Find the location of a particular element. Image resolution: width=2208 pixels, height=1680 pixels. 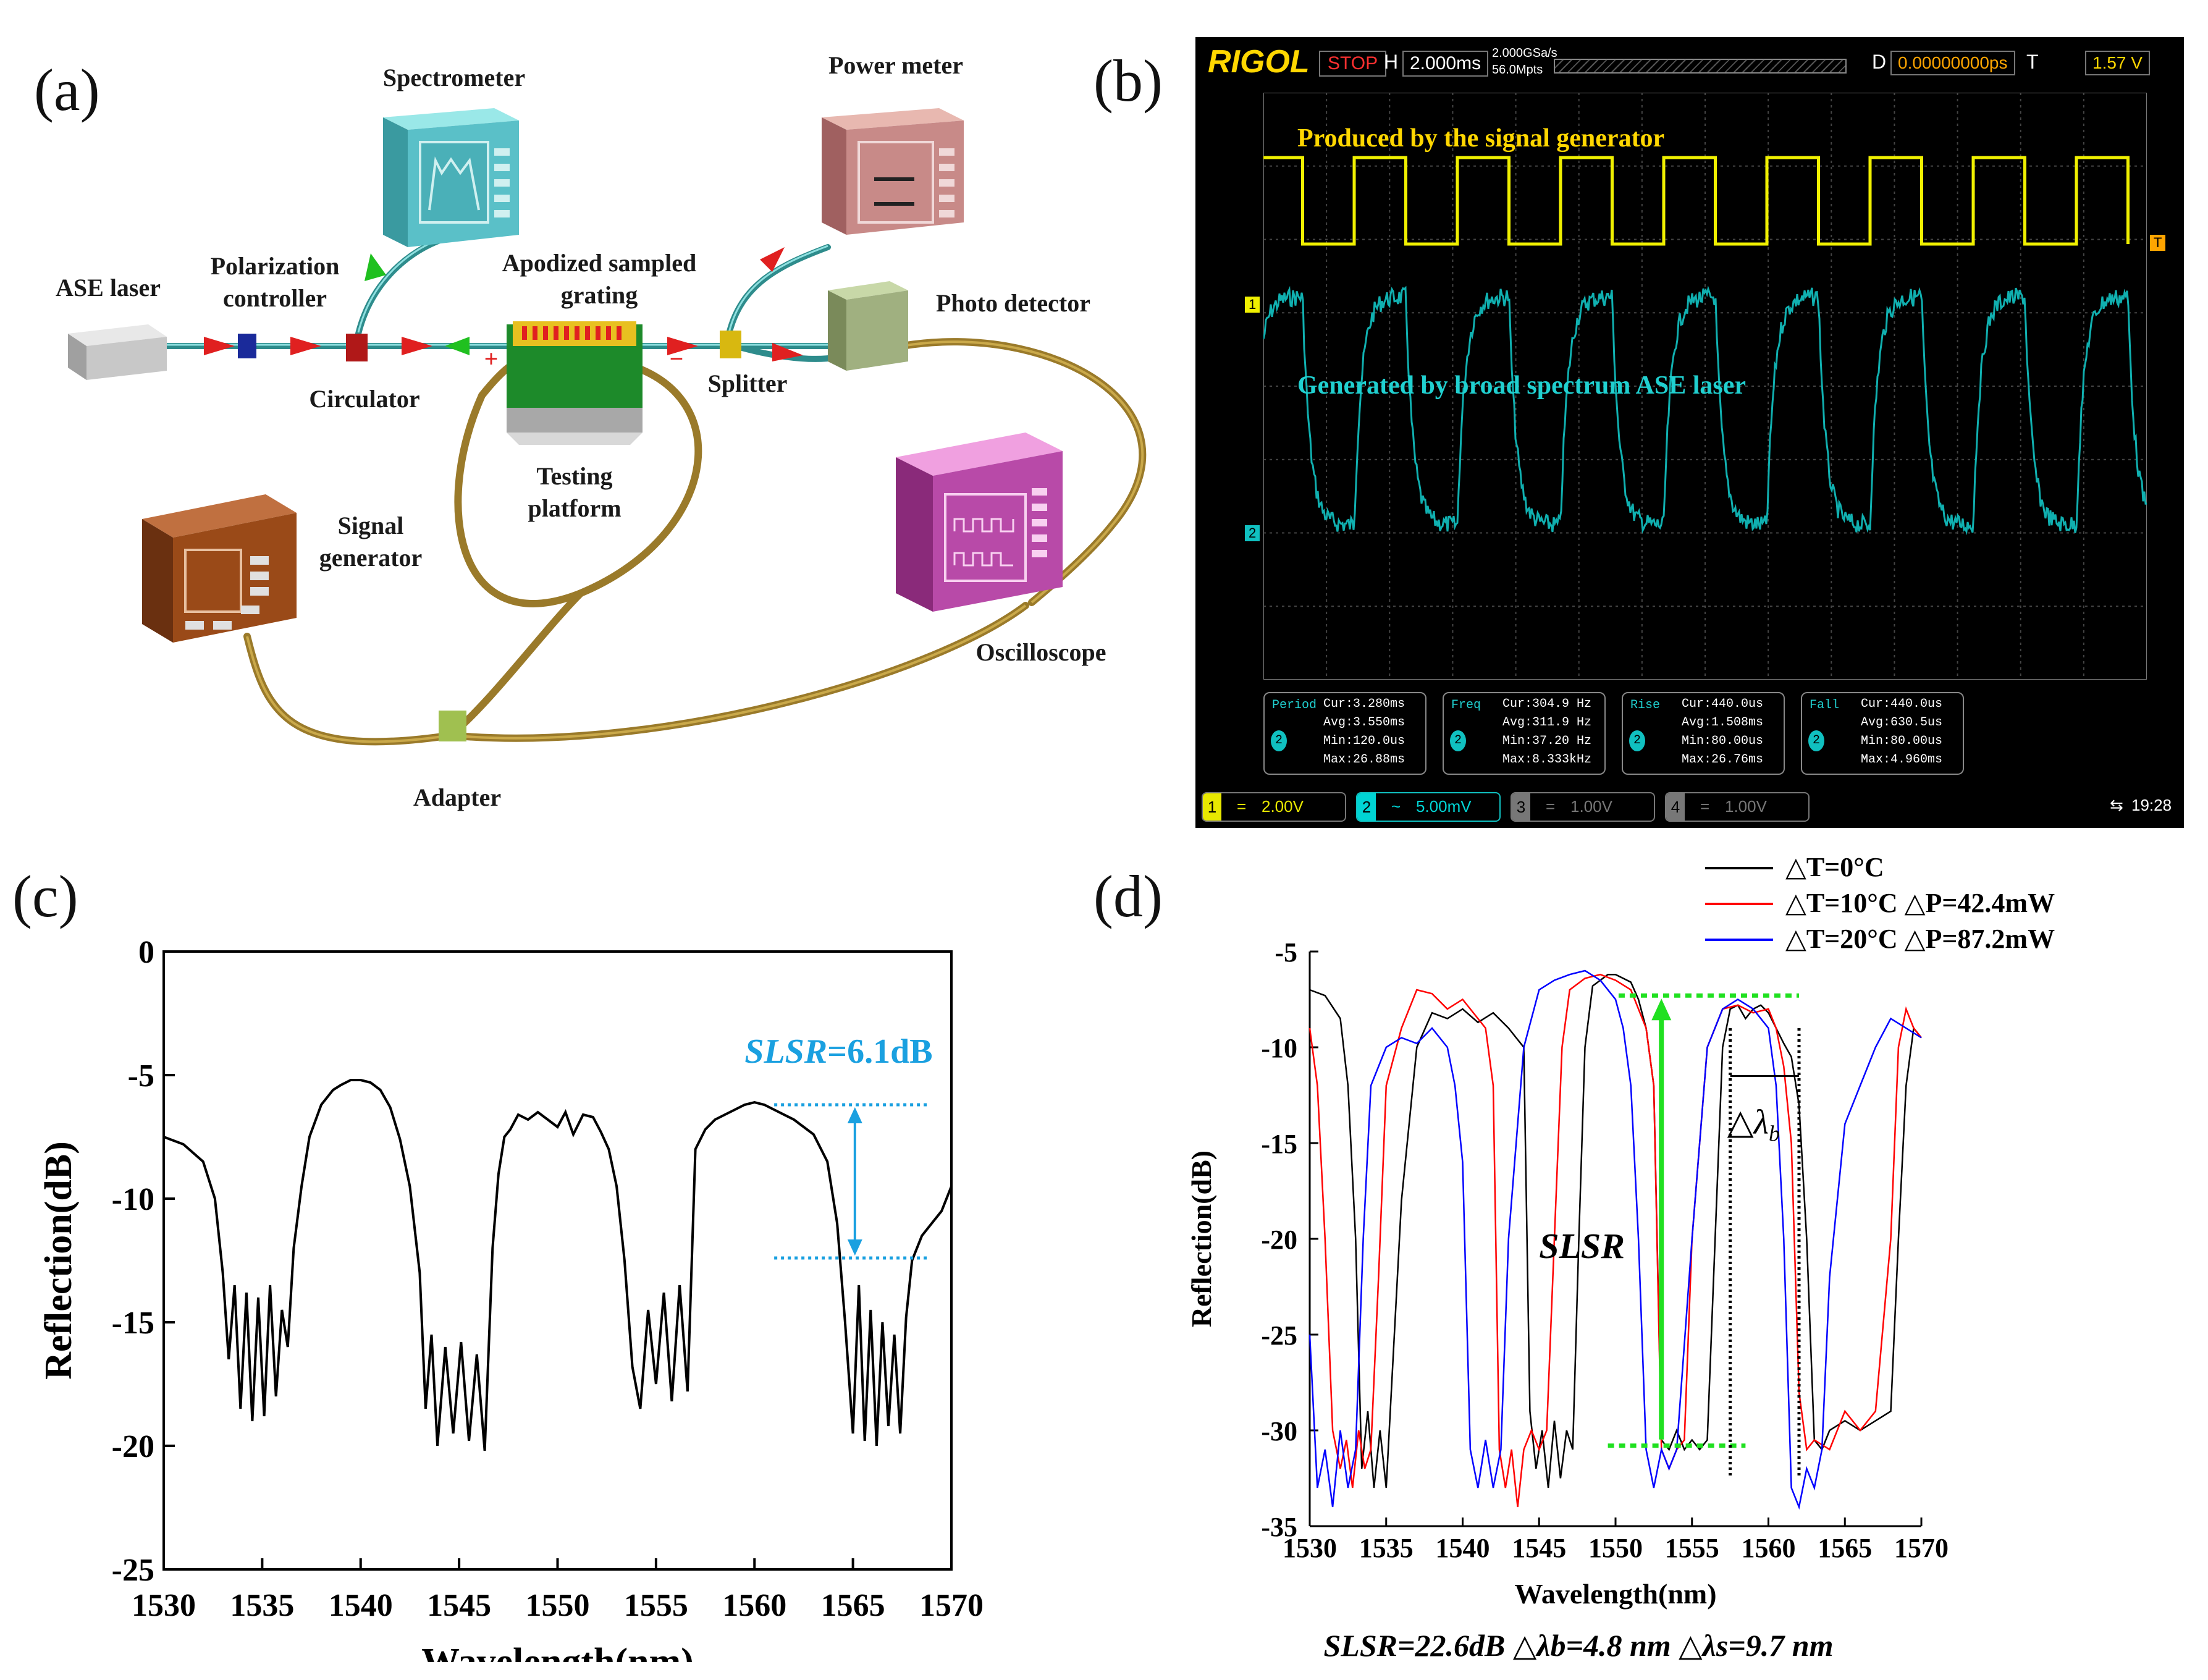

chart-c-xtick-label: 1545 is located at coordinates (459, 1605).